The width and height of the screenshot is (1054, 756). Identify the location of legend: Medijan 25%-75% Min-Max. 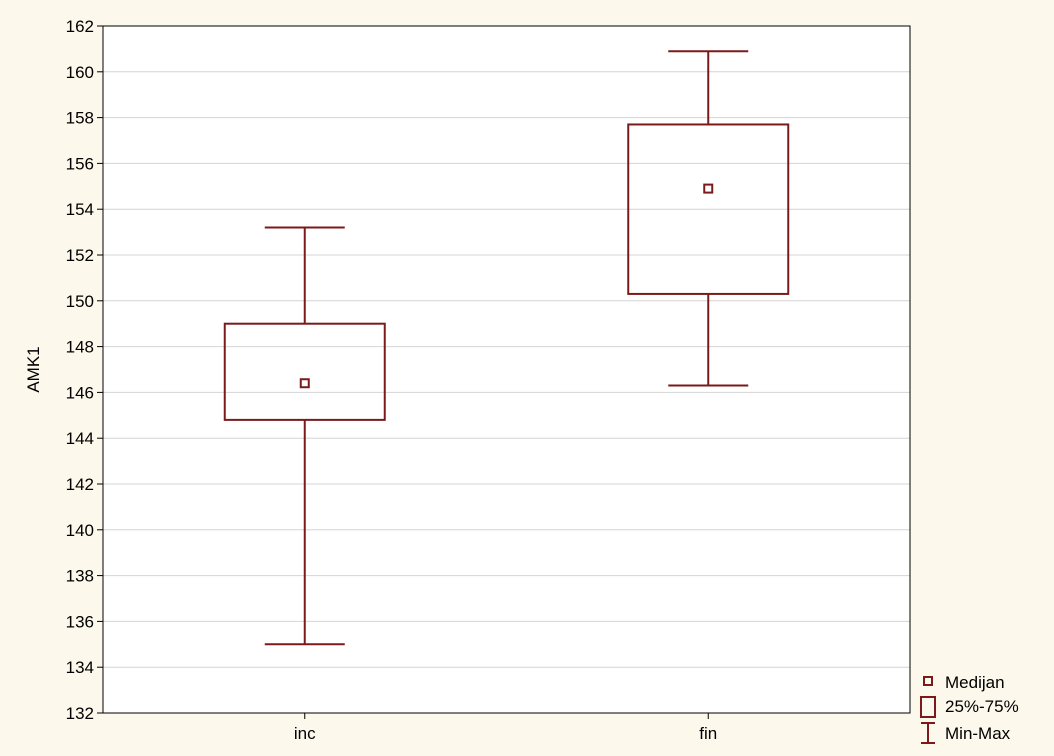
(969, 708).